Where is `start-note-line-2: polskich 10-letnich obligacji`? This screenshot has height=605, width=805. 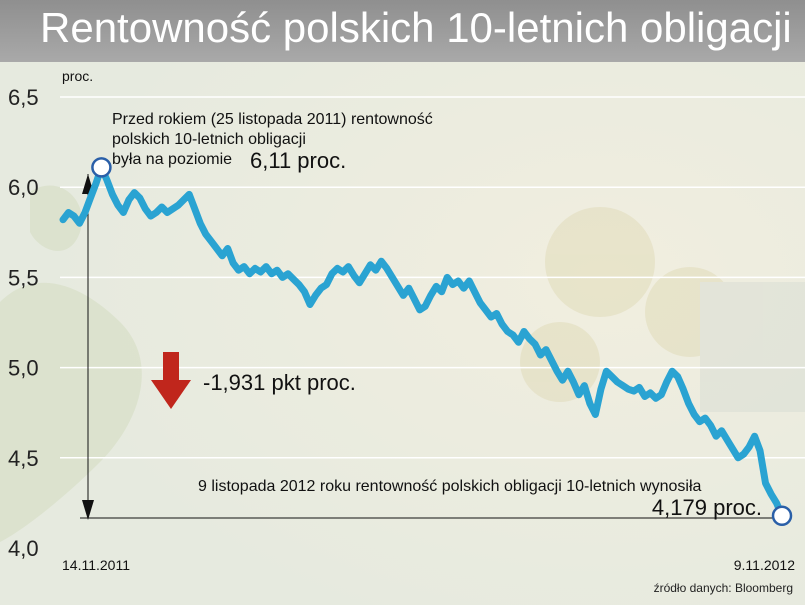
start-note-line-2: polskich 10-letnich obligacji is located at coordinates (209, 139).